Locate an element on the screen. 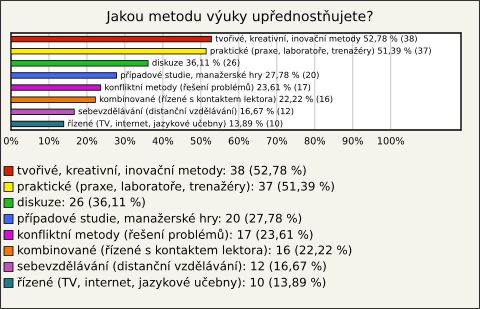 Image resolution: width=480 pixels, height=309 pixels. x-tick-label: 100% is located at coordinates (391, 140).